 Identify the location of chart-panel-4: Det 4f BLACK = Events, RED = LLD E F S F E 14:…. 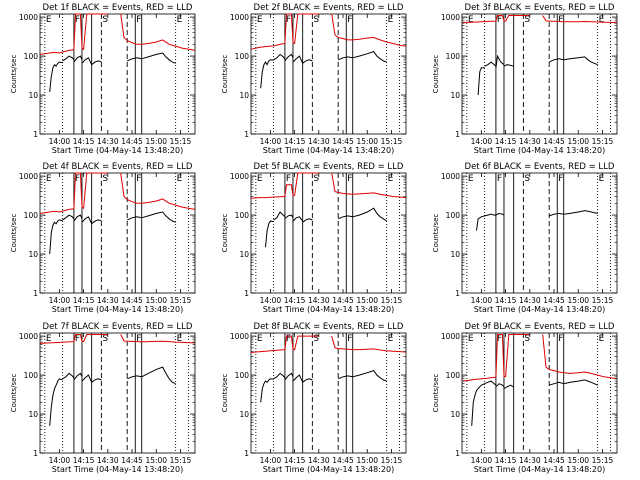
(103, 238).